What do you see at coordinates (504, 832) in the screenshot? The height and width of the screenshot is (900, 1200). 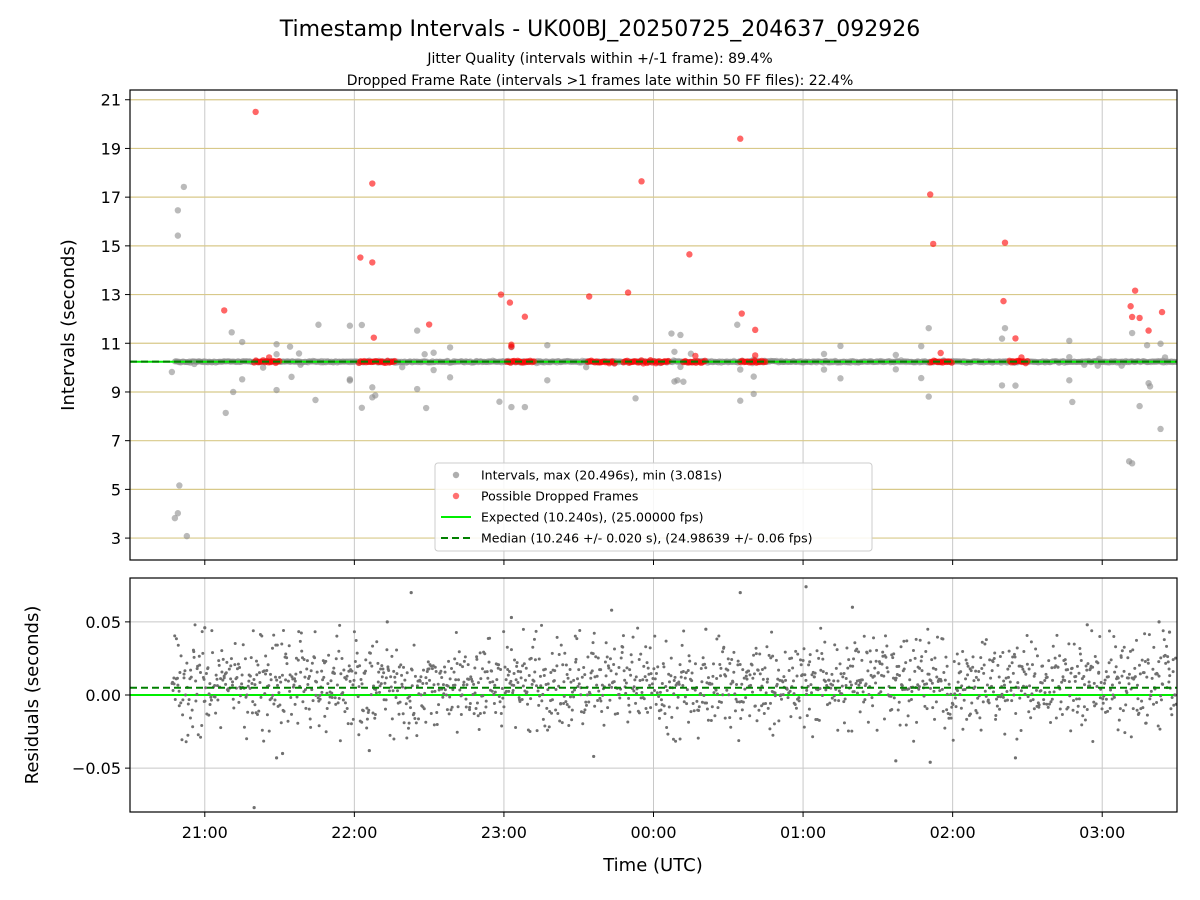 I see `x-tick-label: 23:00` at bounding box center [504, 832].